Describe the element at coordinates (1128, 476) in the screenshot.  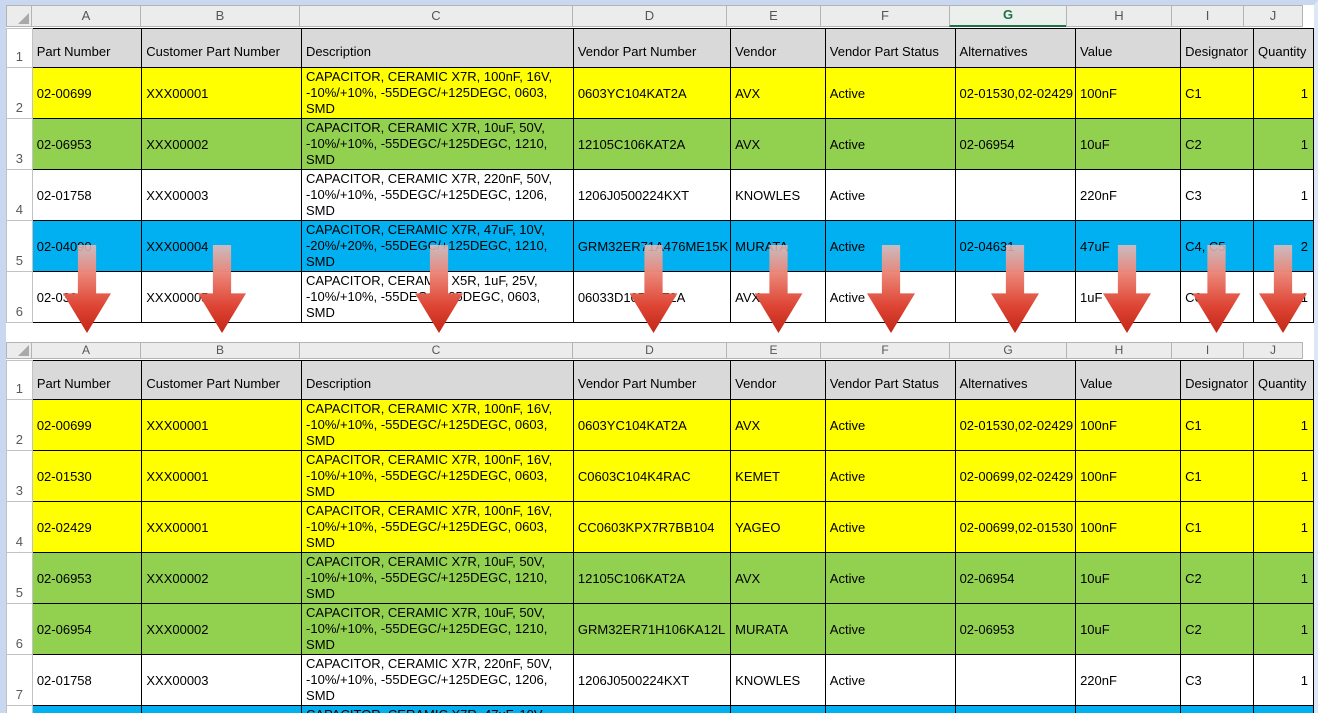
I see `cell-H3: 100nF` at that location.